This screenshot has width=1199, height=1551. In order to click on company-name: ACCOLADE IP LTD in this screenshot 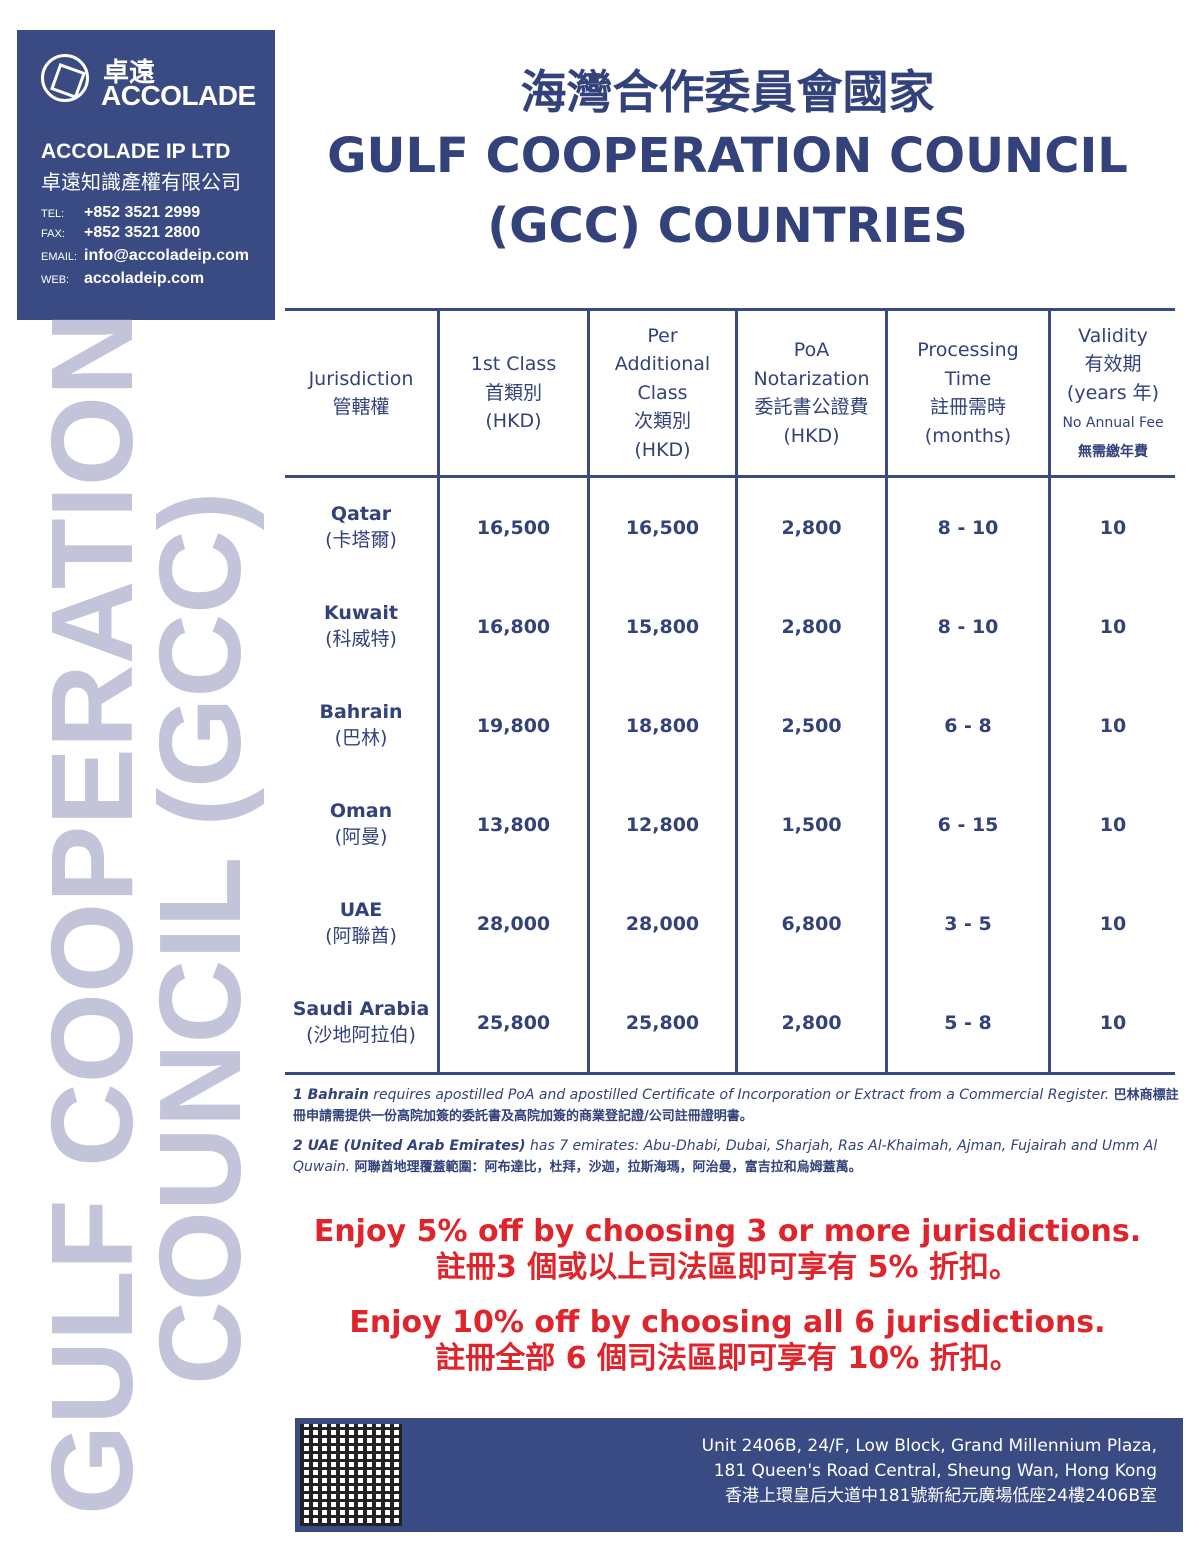, I will do `click(136, 151)`.